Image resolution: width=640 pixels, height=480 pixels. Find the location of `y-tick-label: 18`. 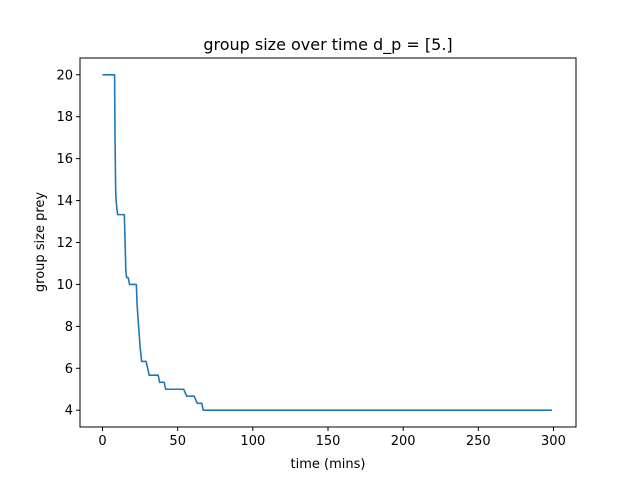

y-tick-label: 18 is located at coordinates (64, 117).